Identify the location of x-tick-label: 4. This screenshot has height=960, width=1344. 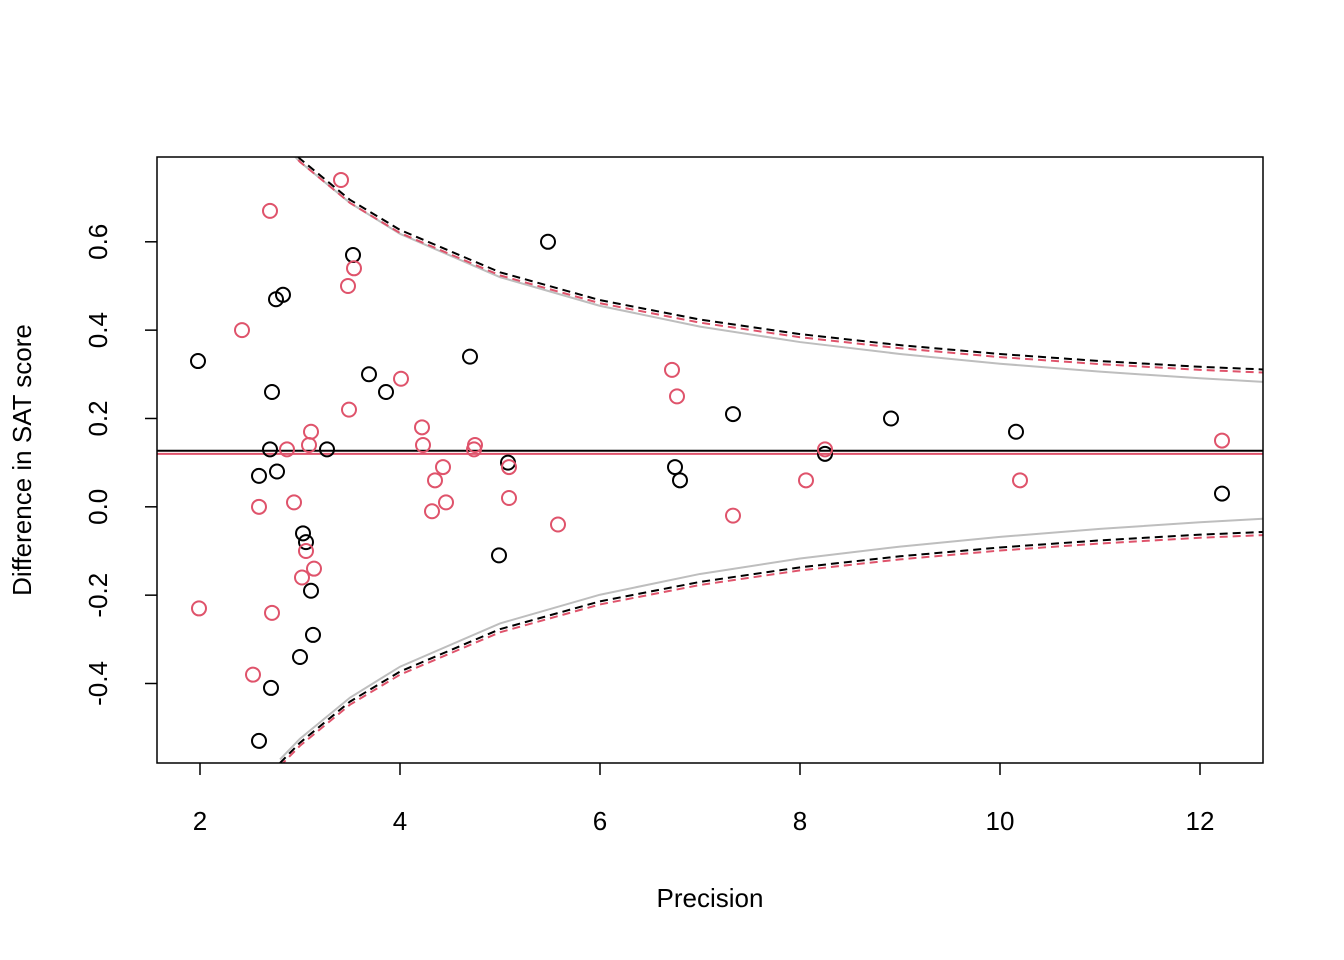
(400, 821).